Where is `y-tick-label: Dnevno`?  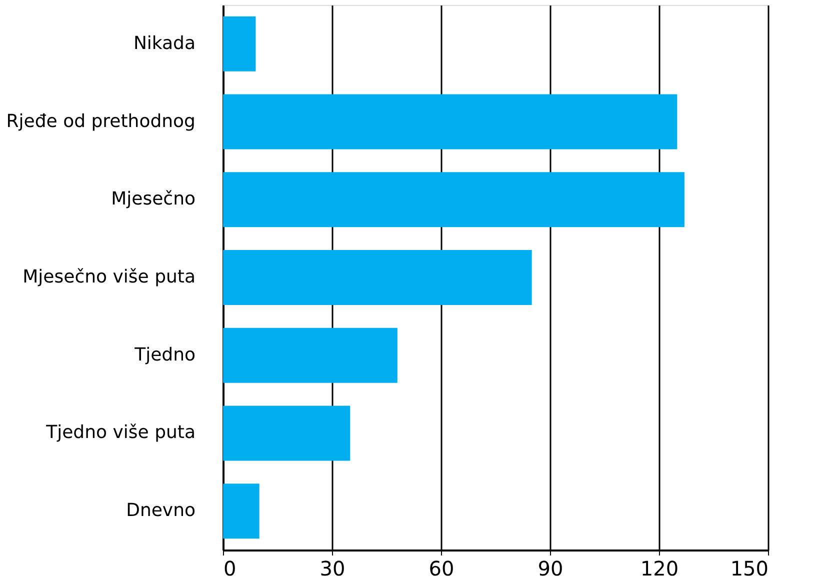 y-tick-label: Dnevno is located at coordinates (161, 511).